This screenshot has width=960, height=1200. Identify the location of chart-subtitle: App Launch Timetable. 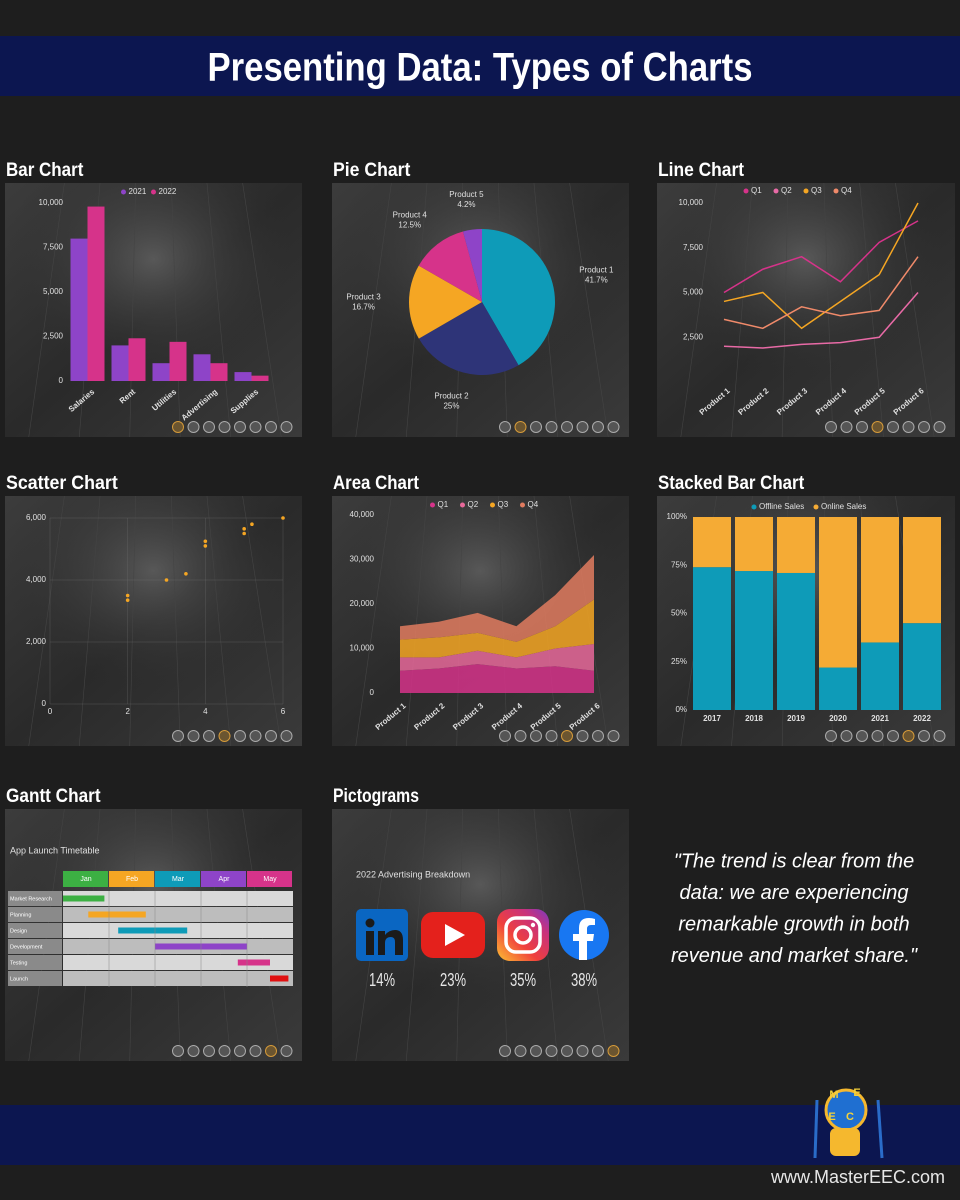
(55, 850).